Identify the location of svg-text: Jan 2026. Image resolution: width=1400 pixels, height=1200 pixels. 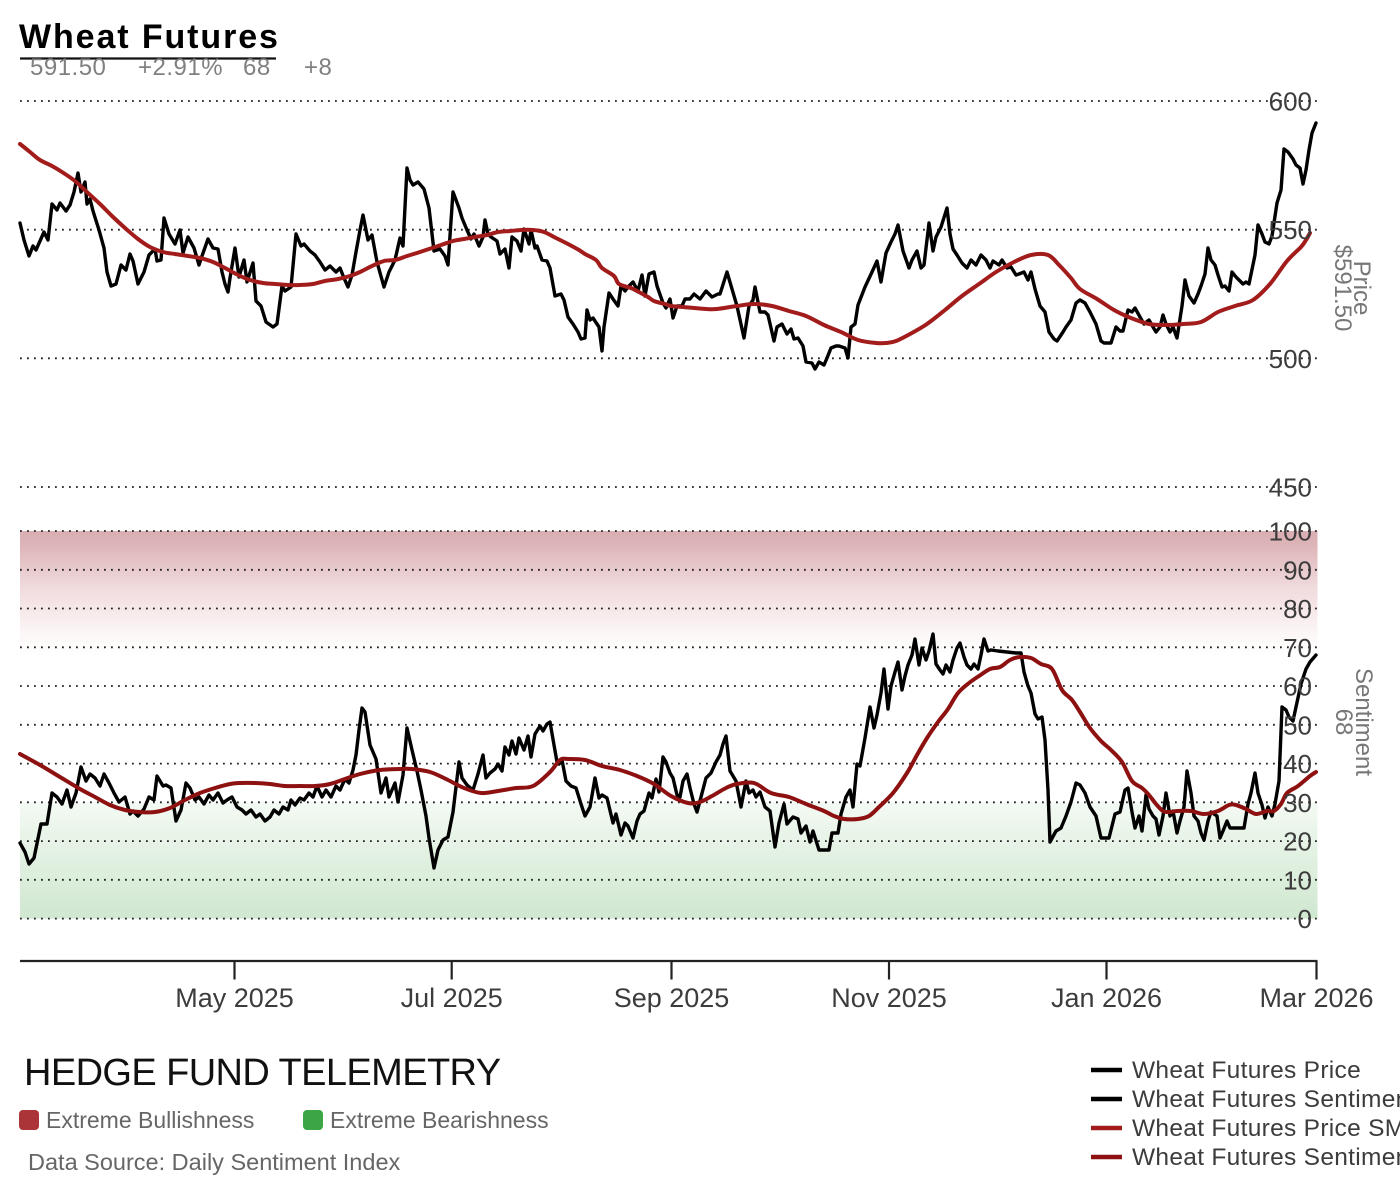
(1106, 998).